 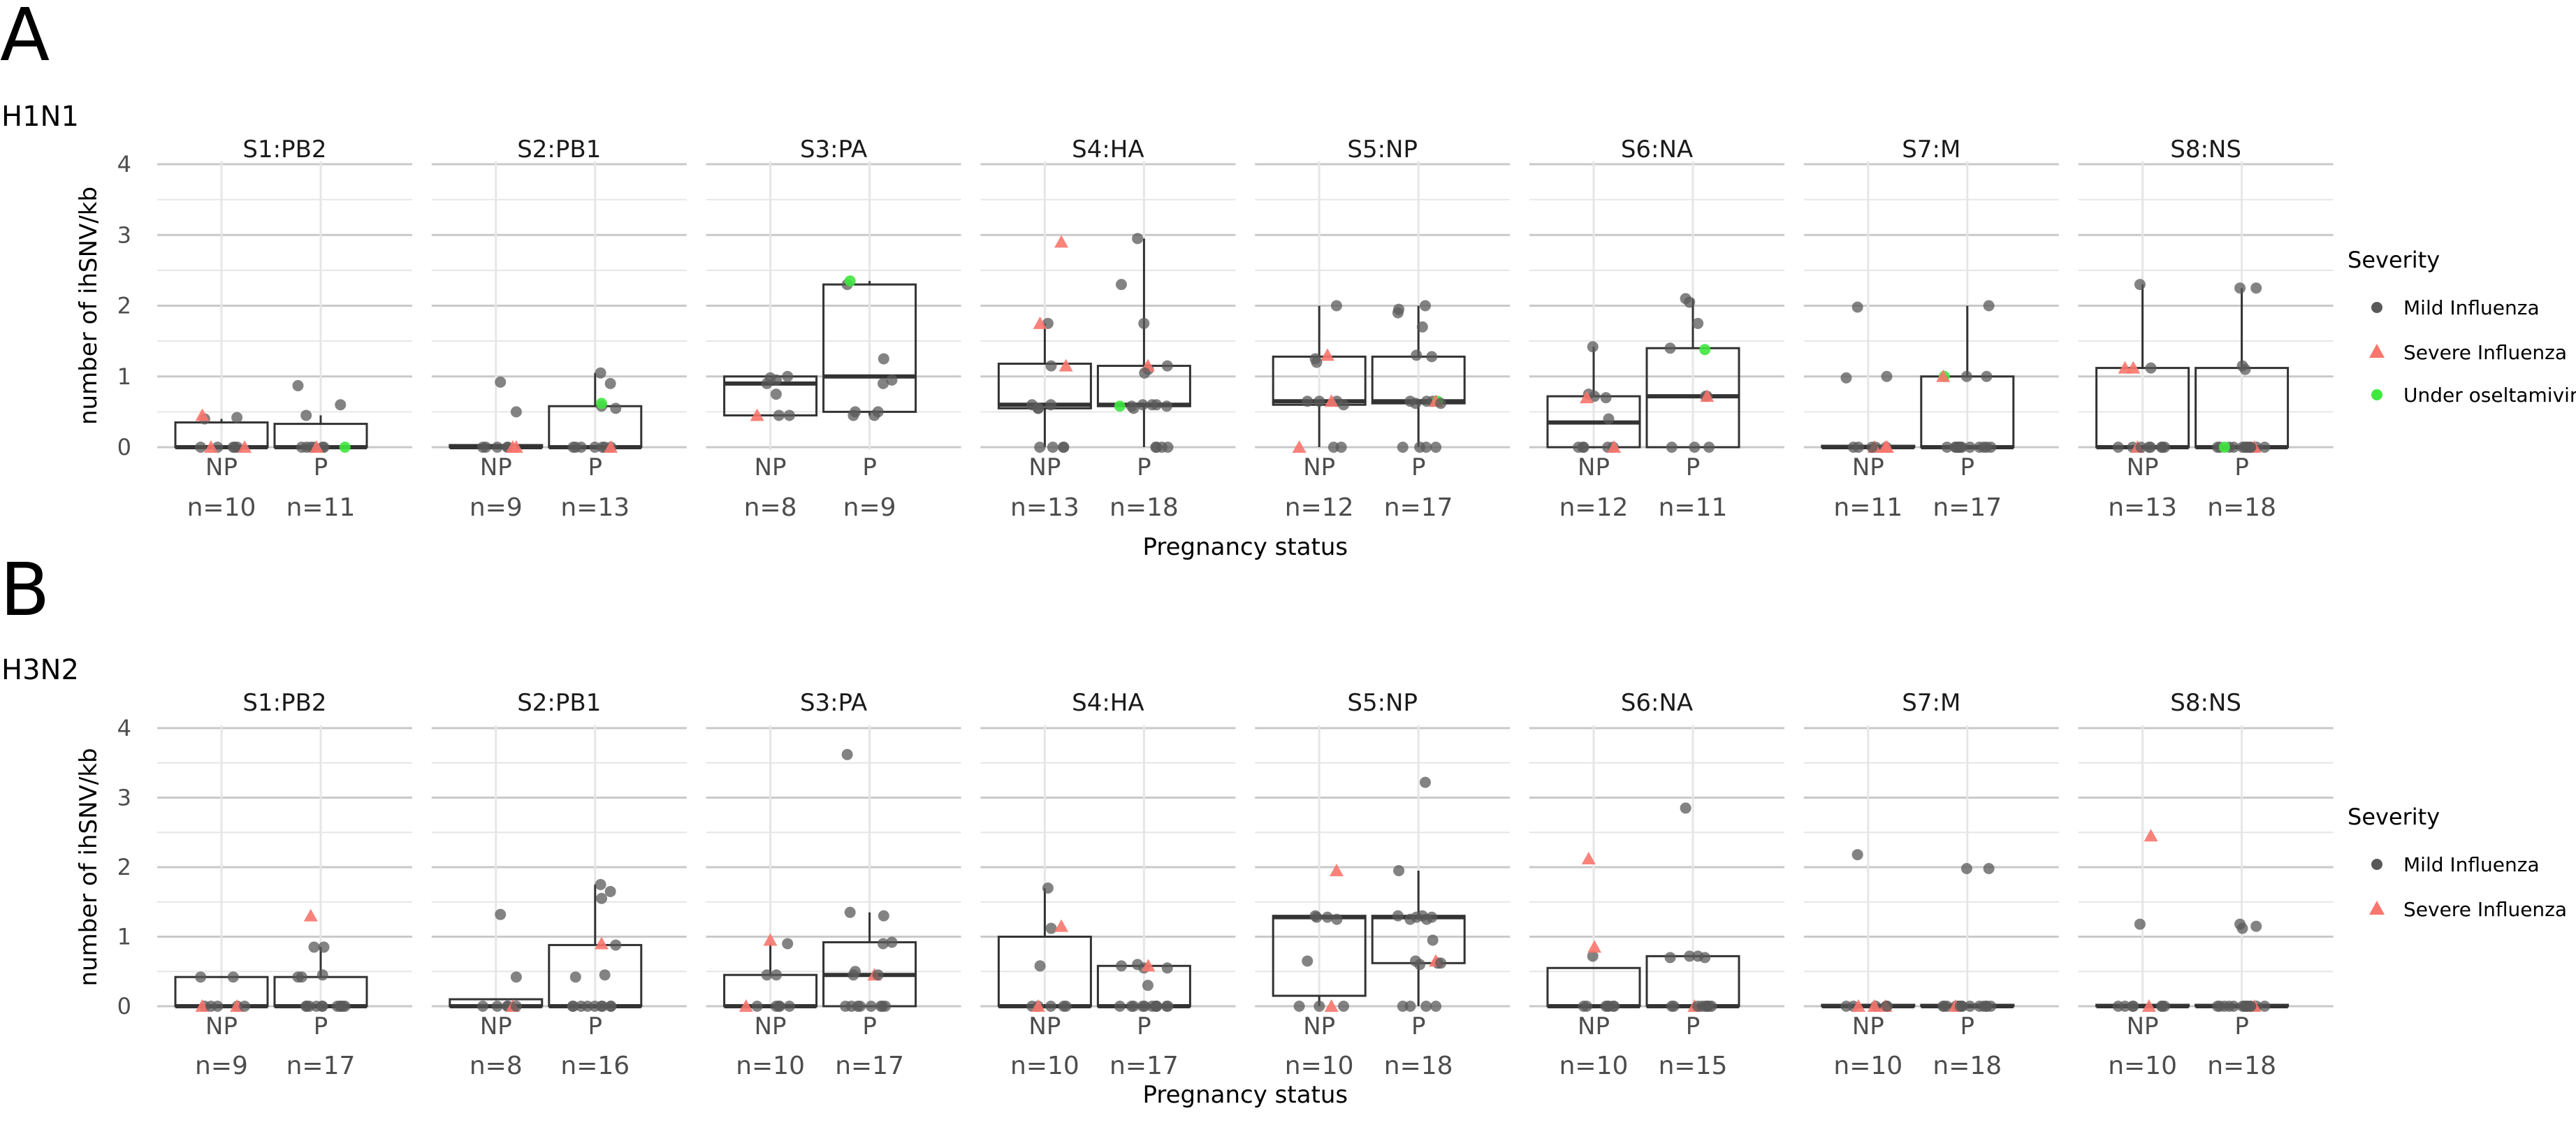 What do you see at coordinates (1656, 884) in the screenshot?
I see `facet-s6-na: S6:NA NP n=10 Pn=15` at bounding box center [1656, 884].